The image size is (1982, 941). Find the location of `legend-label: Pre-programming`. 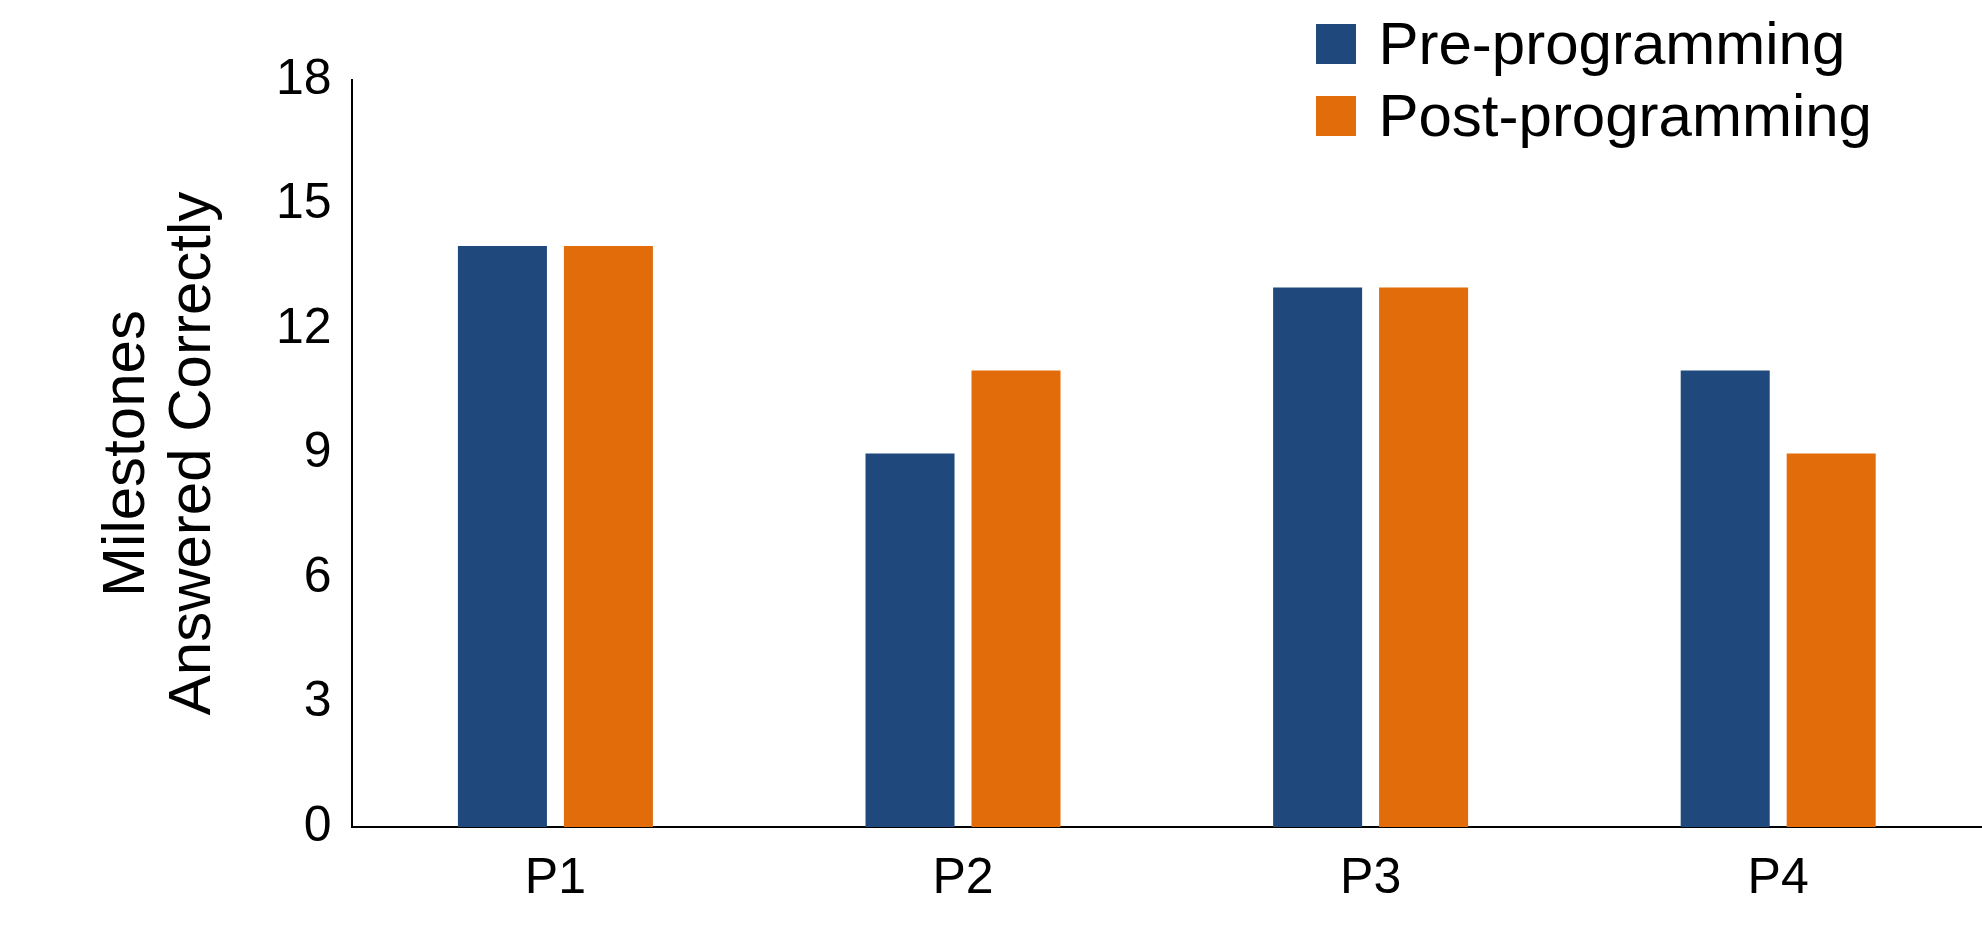

legend-label: Pre-programming is located at coordinates (1612, 44).